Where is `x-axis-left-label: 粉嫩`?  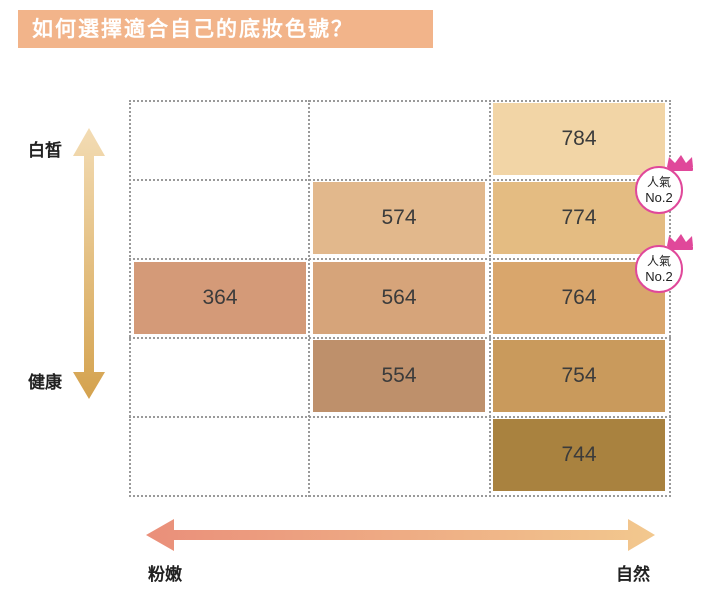
x-axis-left-label: 粉嫩 is located at coordinates (165, 575).